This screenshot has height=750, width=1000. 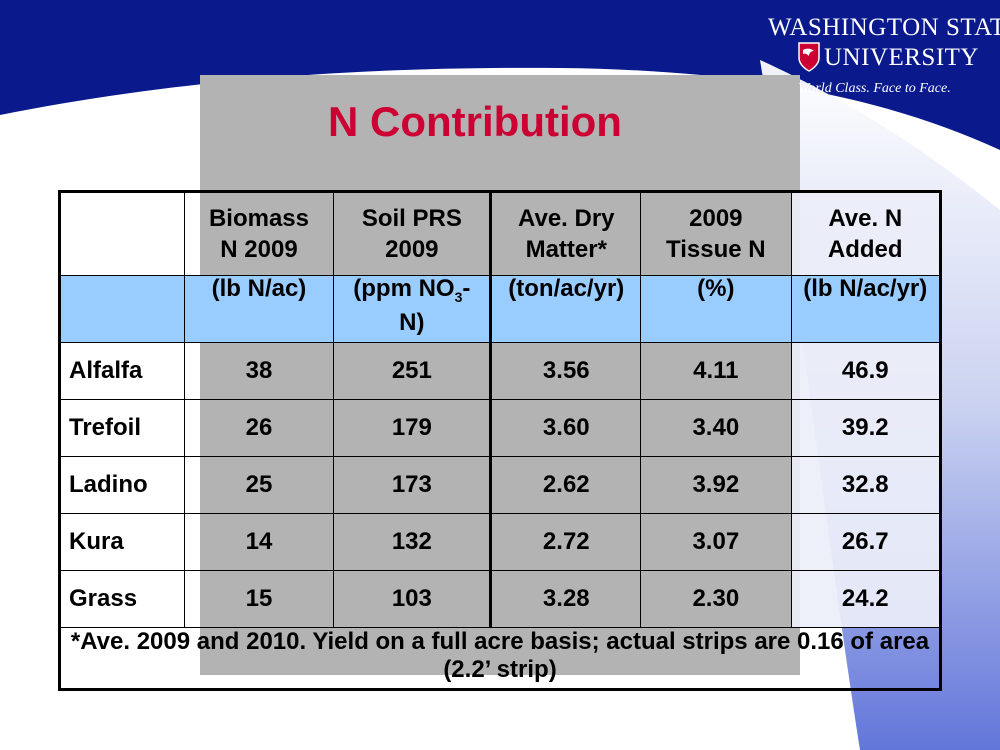 I want to click on logo-line-1: WASHINGTON STATE, so click(x=884, y=27).